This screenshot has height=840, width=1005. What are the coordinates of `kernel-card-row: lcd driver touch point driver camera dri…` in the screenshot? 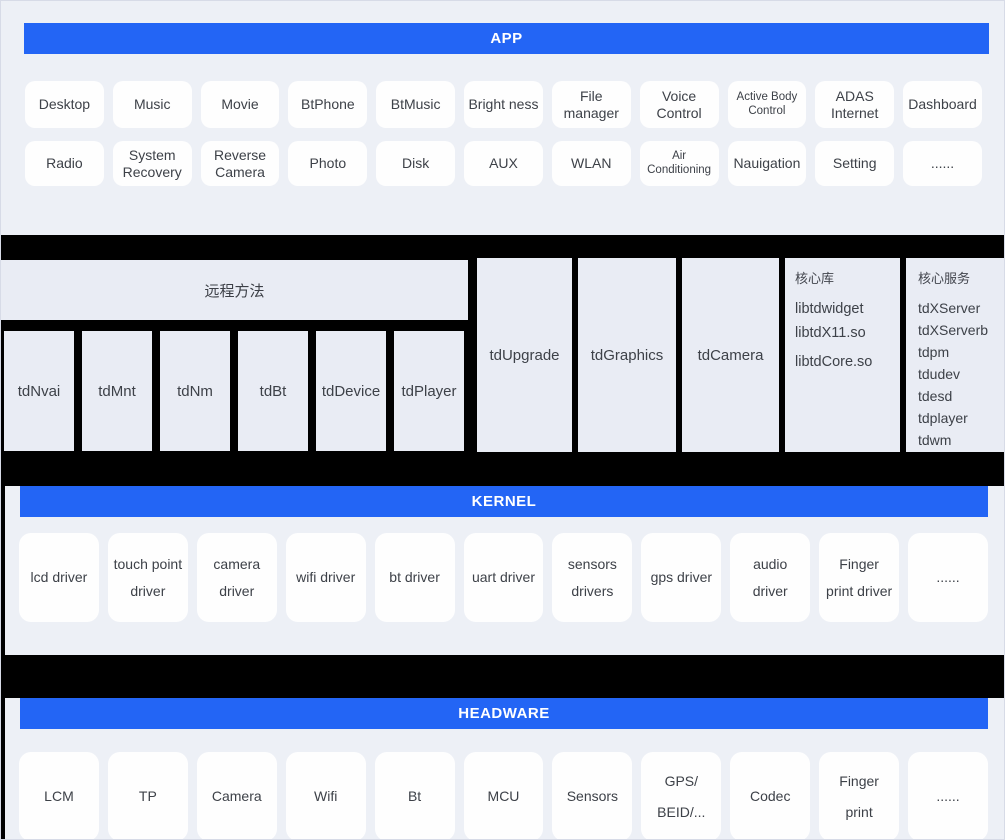 It's located at (503, 577).